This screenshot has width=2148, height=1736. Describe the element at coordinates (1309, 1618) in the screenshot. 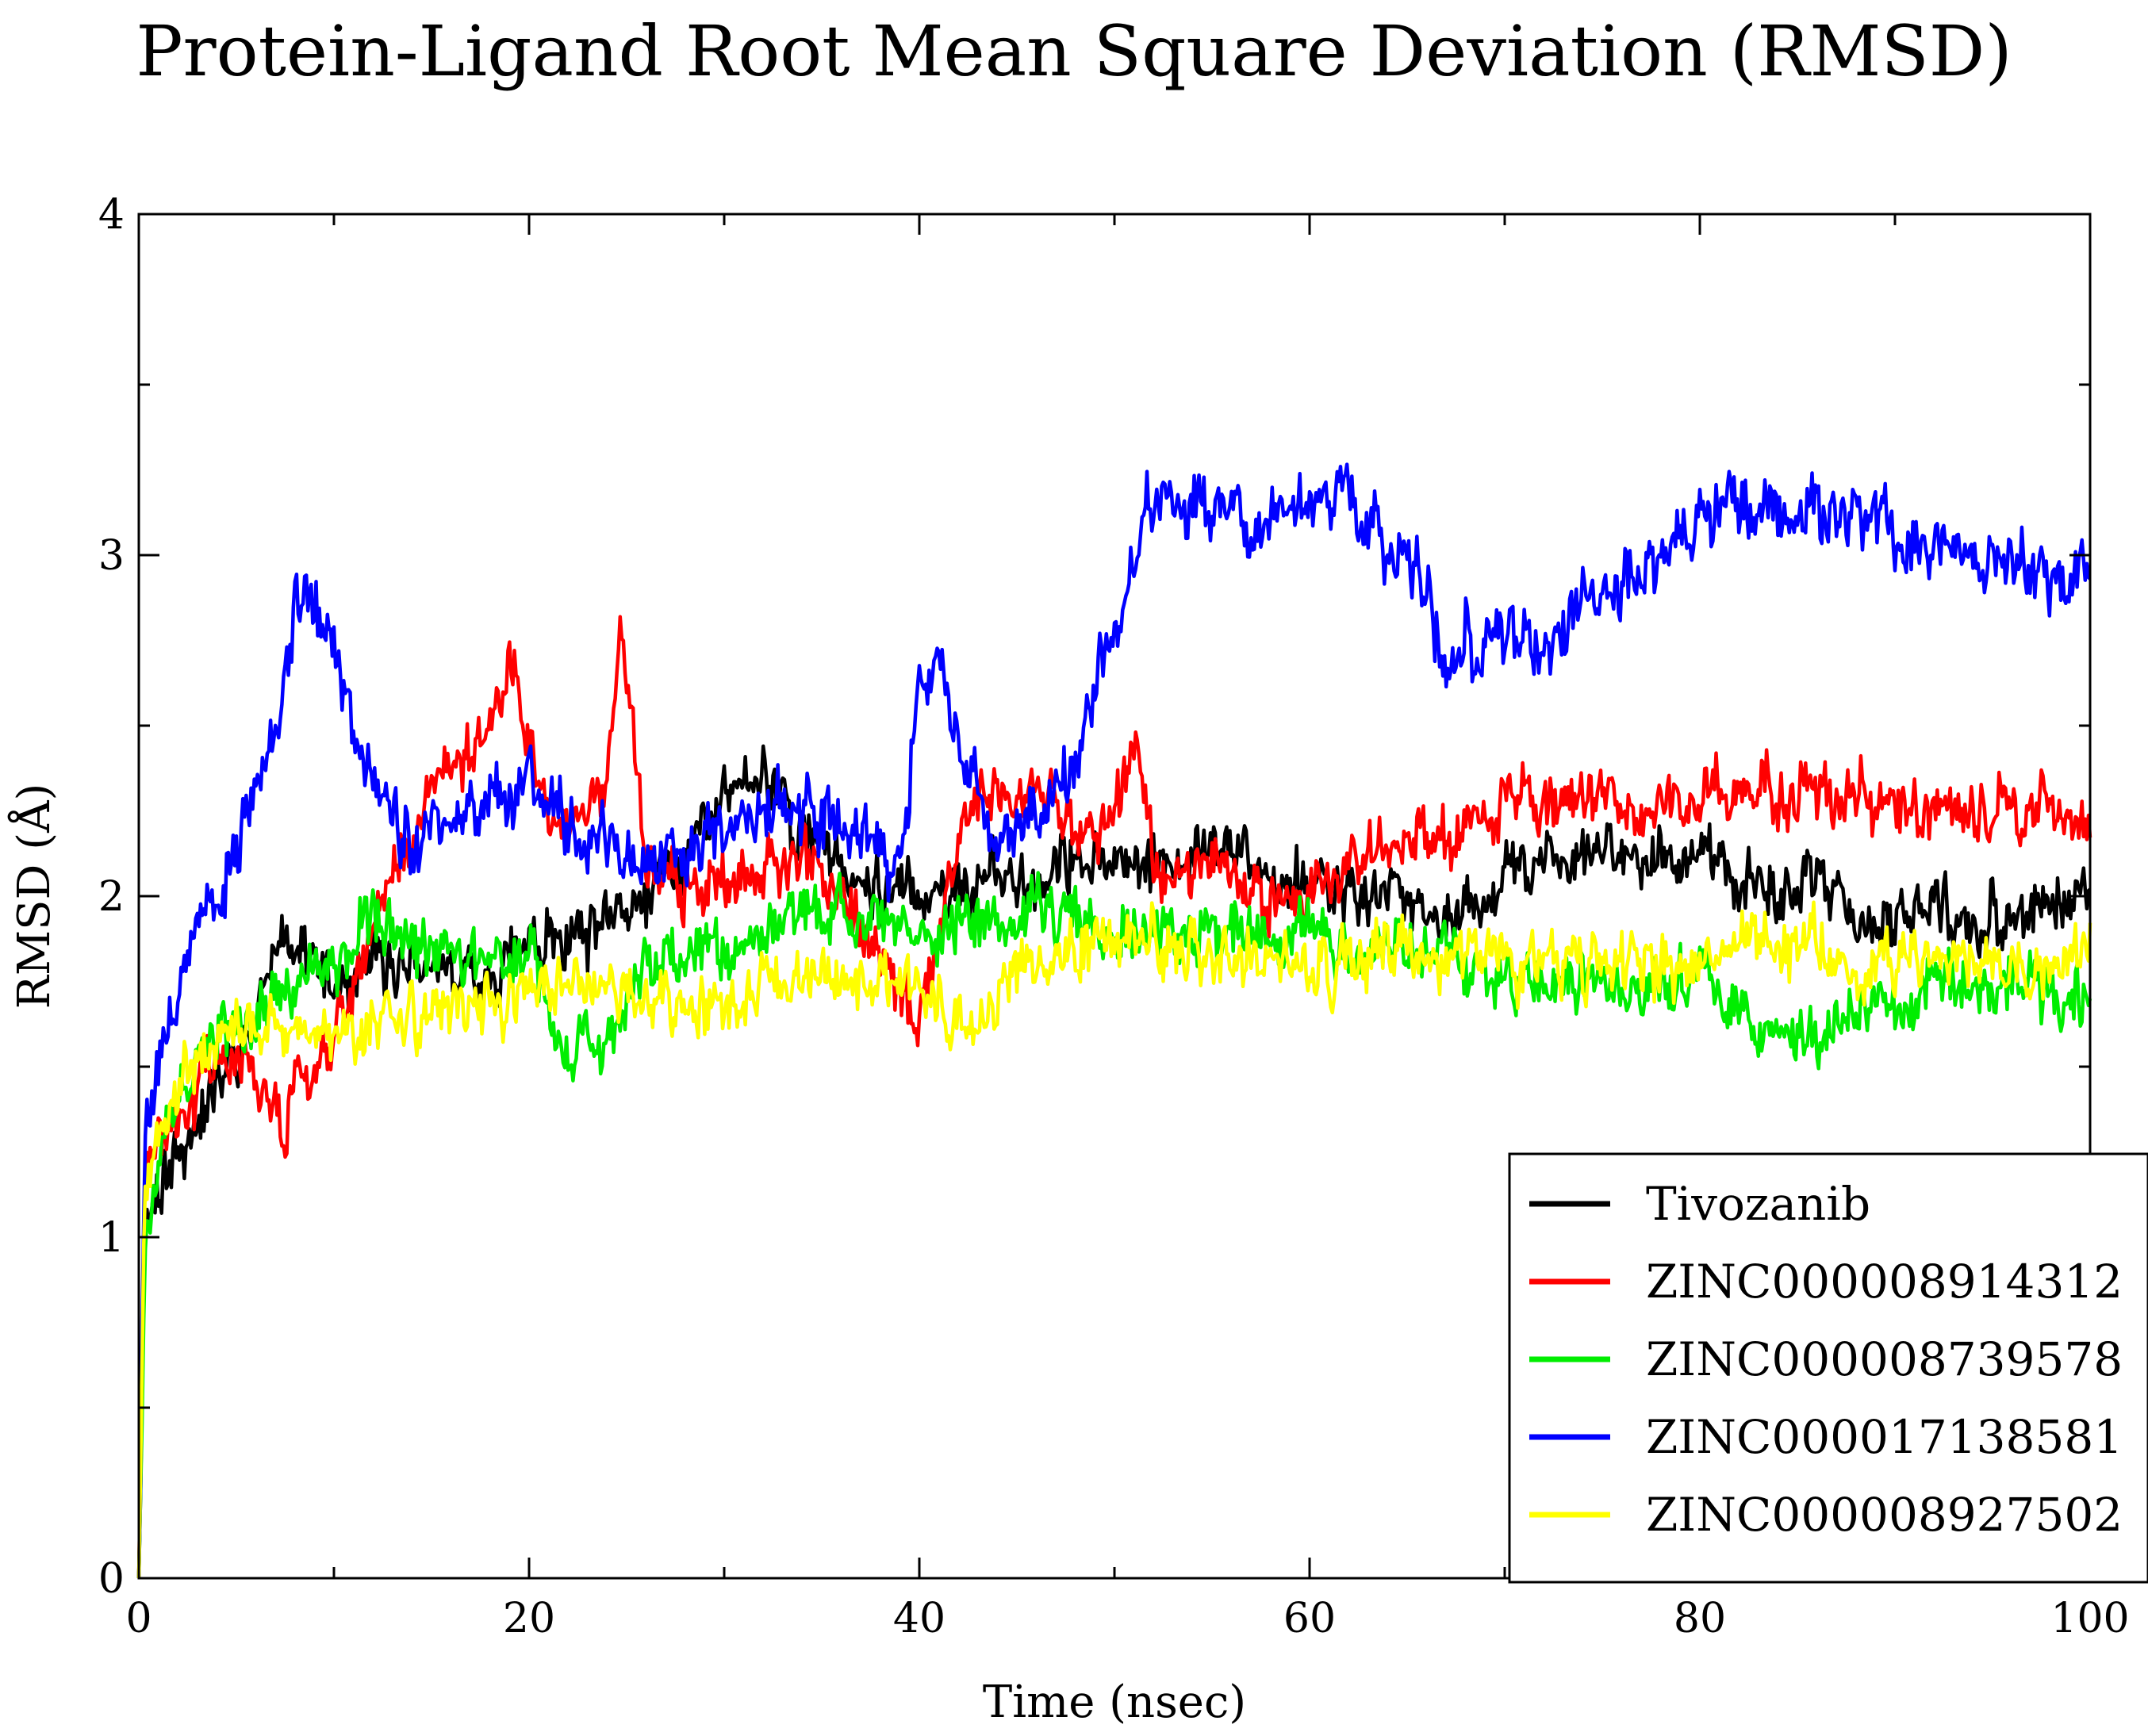

I see `x-tick-label: 60` at that location.